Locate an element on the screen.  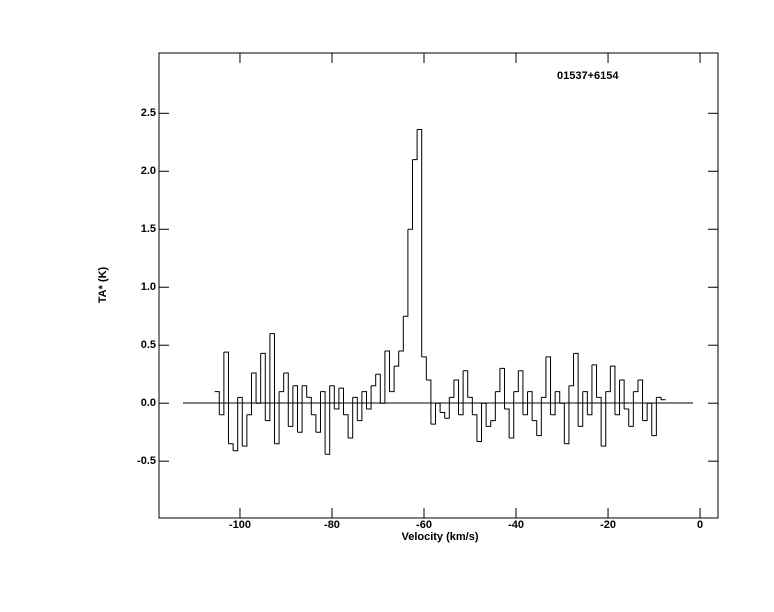
x-tick-label: -100 is located at coordinates (240, 525).